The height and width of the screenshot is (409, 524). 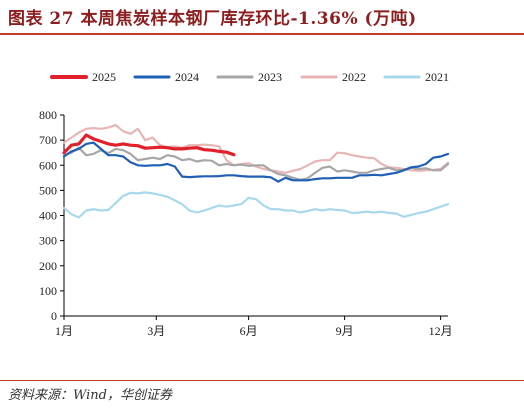 I want to click on y-tick-label: 300, so click(x=48, y=241).